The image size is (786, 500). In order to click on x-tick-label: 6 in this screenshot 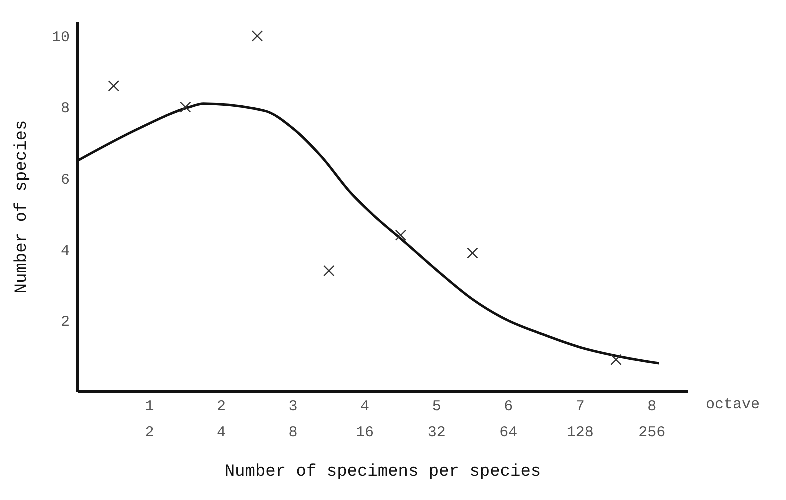, I will do `click(509, 407)`.